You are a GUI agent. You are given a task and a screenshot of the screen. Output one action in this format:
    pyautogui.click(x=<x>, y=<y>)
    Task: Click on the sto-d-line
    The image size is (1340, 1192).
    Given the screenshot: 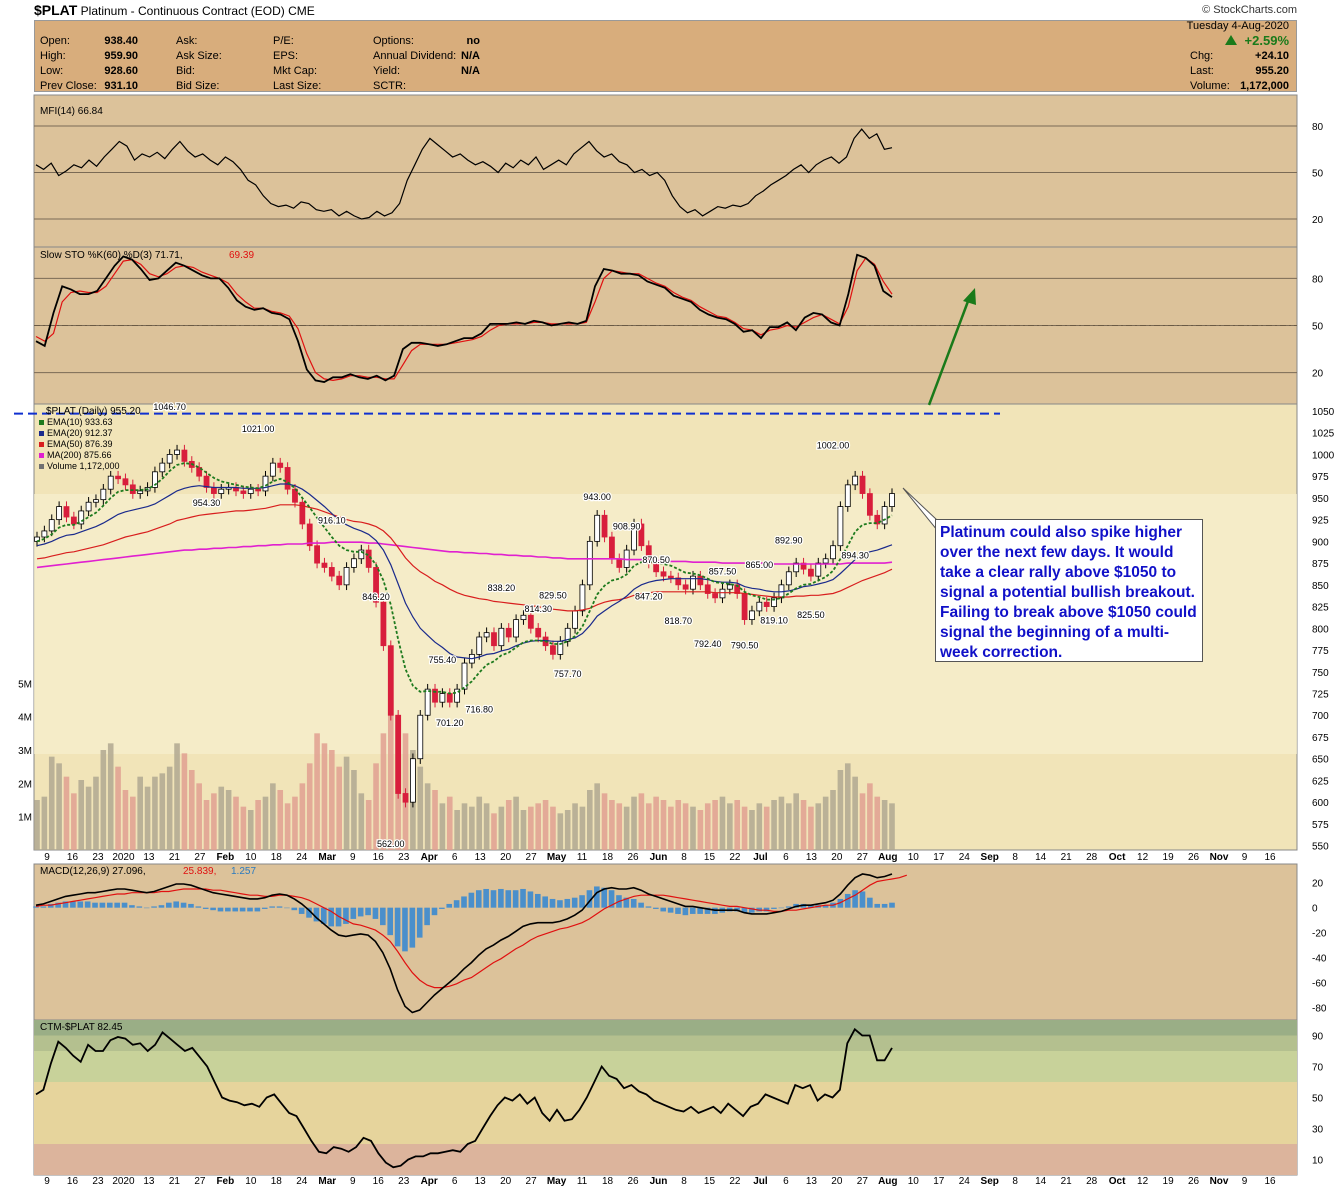 What is the action you would take?
    pyautogui.click(x=464, y=319)
    